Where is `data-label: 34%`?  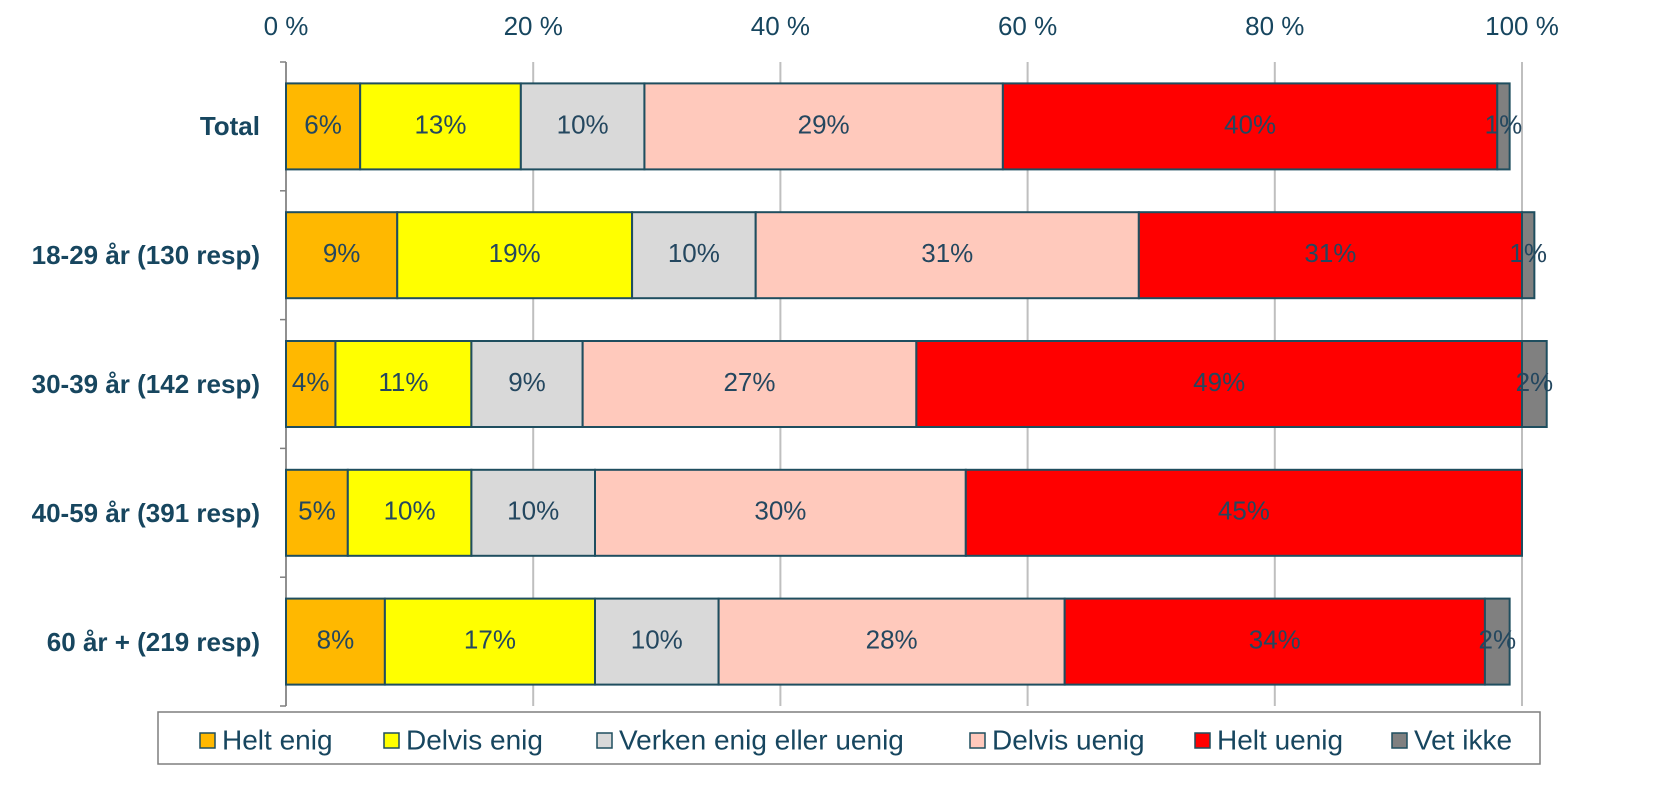 data-label: 34% is located at coordinates (1275, 639).